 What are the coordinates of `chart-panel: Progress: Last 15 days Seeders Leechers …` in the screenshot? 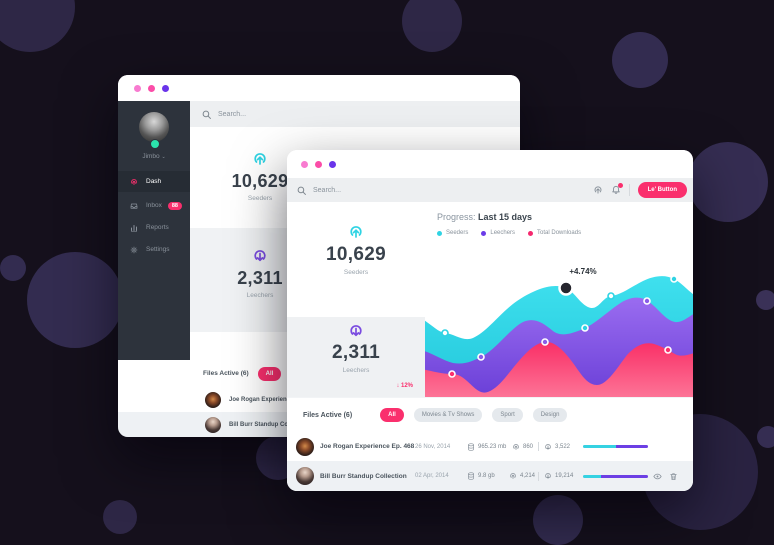 It's located at (559, 299).